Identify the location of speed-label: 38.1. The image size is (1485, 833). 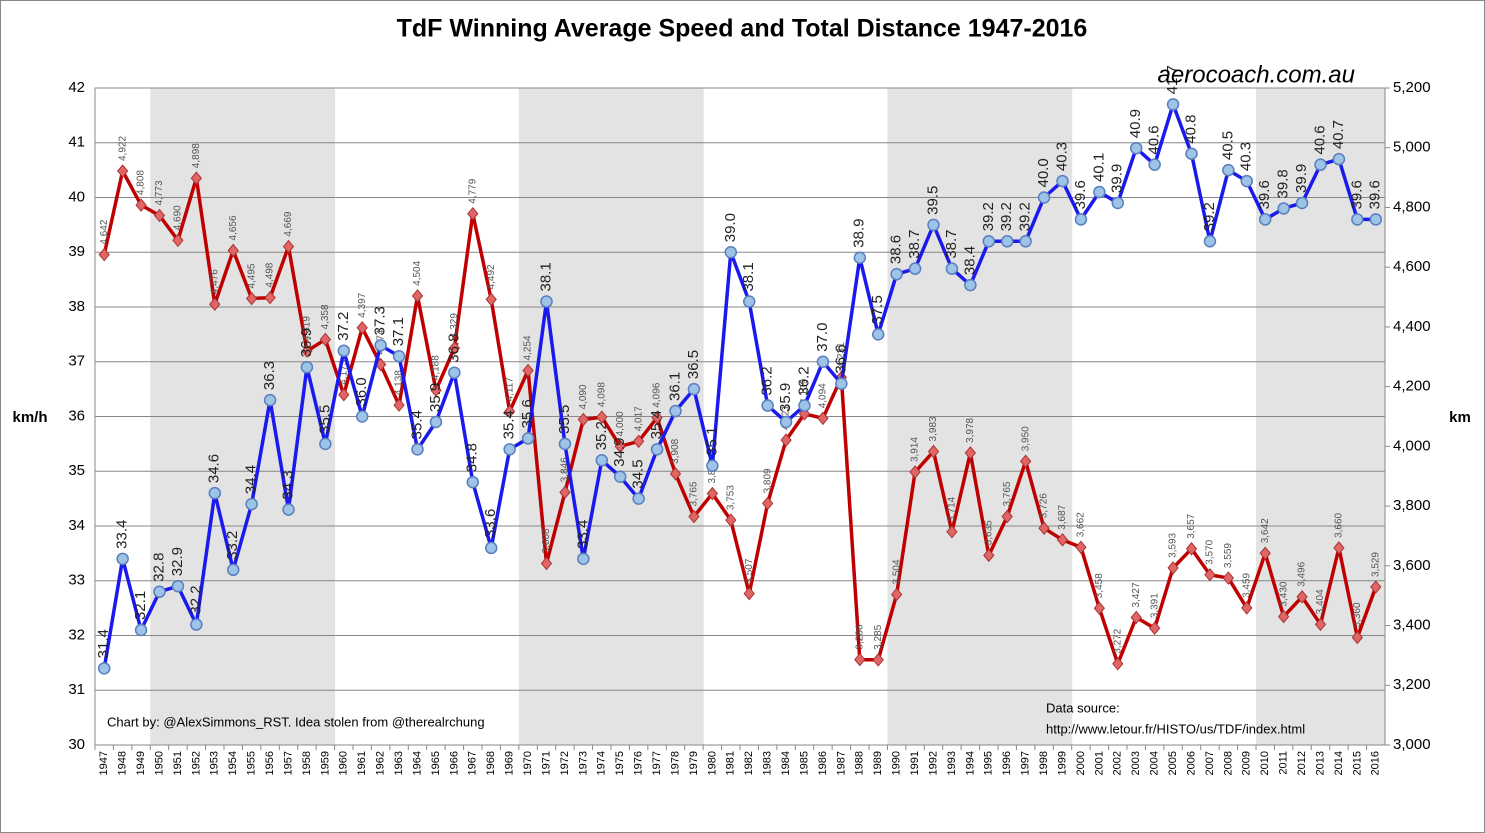
(748, 276).